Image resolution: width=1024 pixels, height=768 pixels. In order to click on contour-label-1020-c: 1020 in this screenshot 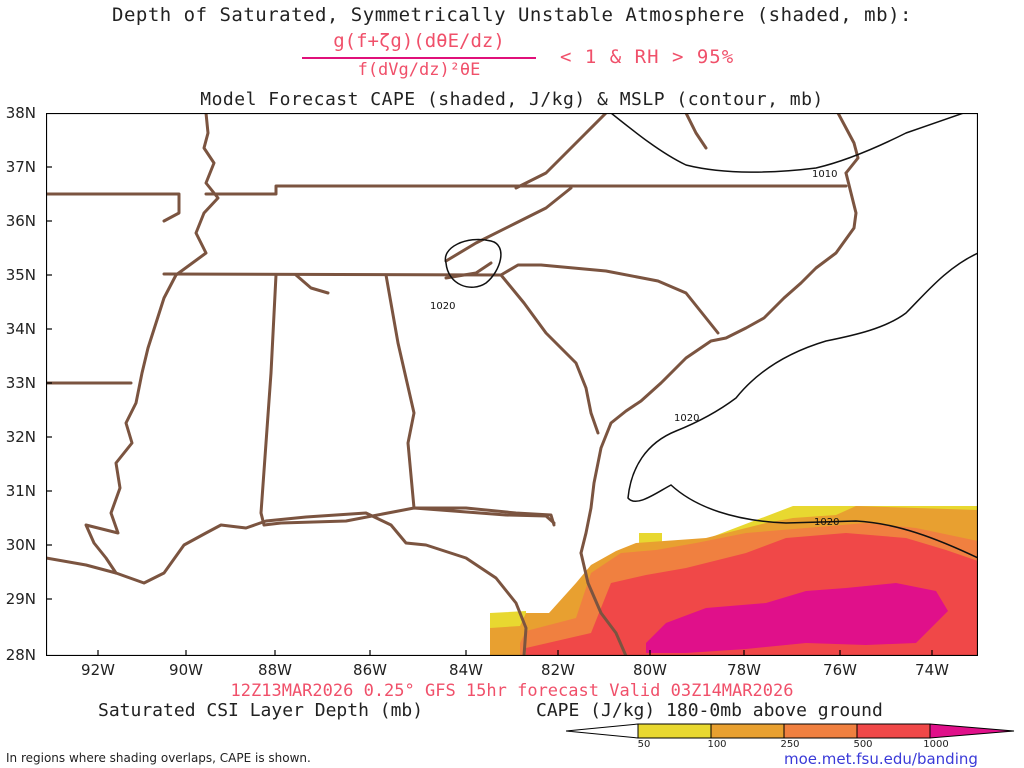, I will do `click(826, 522)`.